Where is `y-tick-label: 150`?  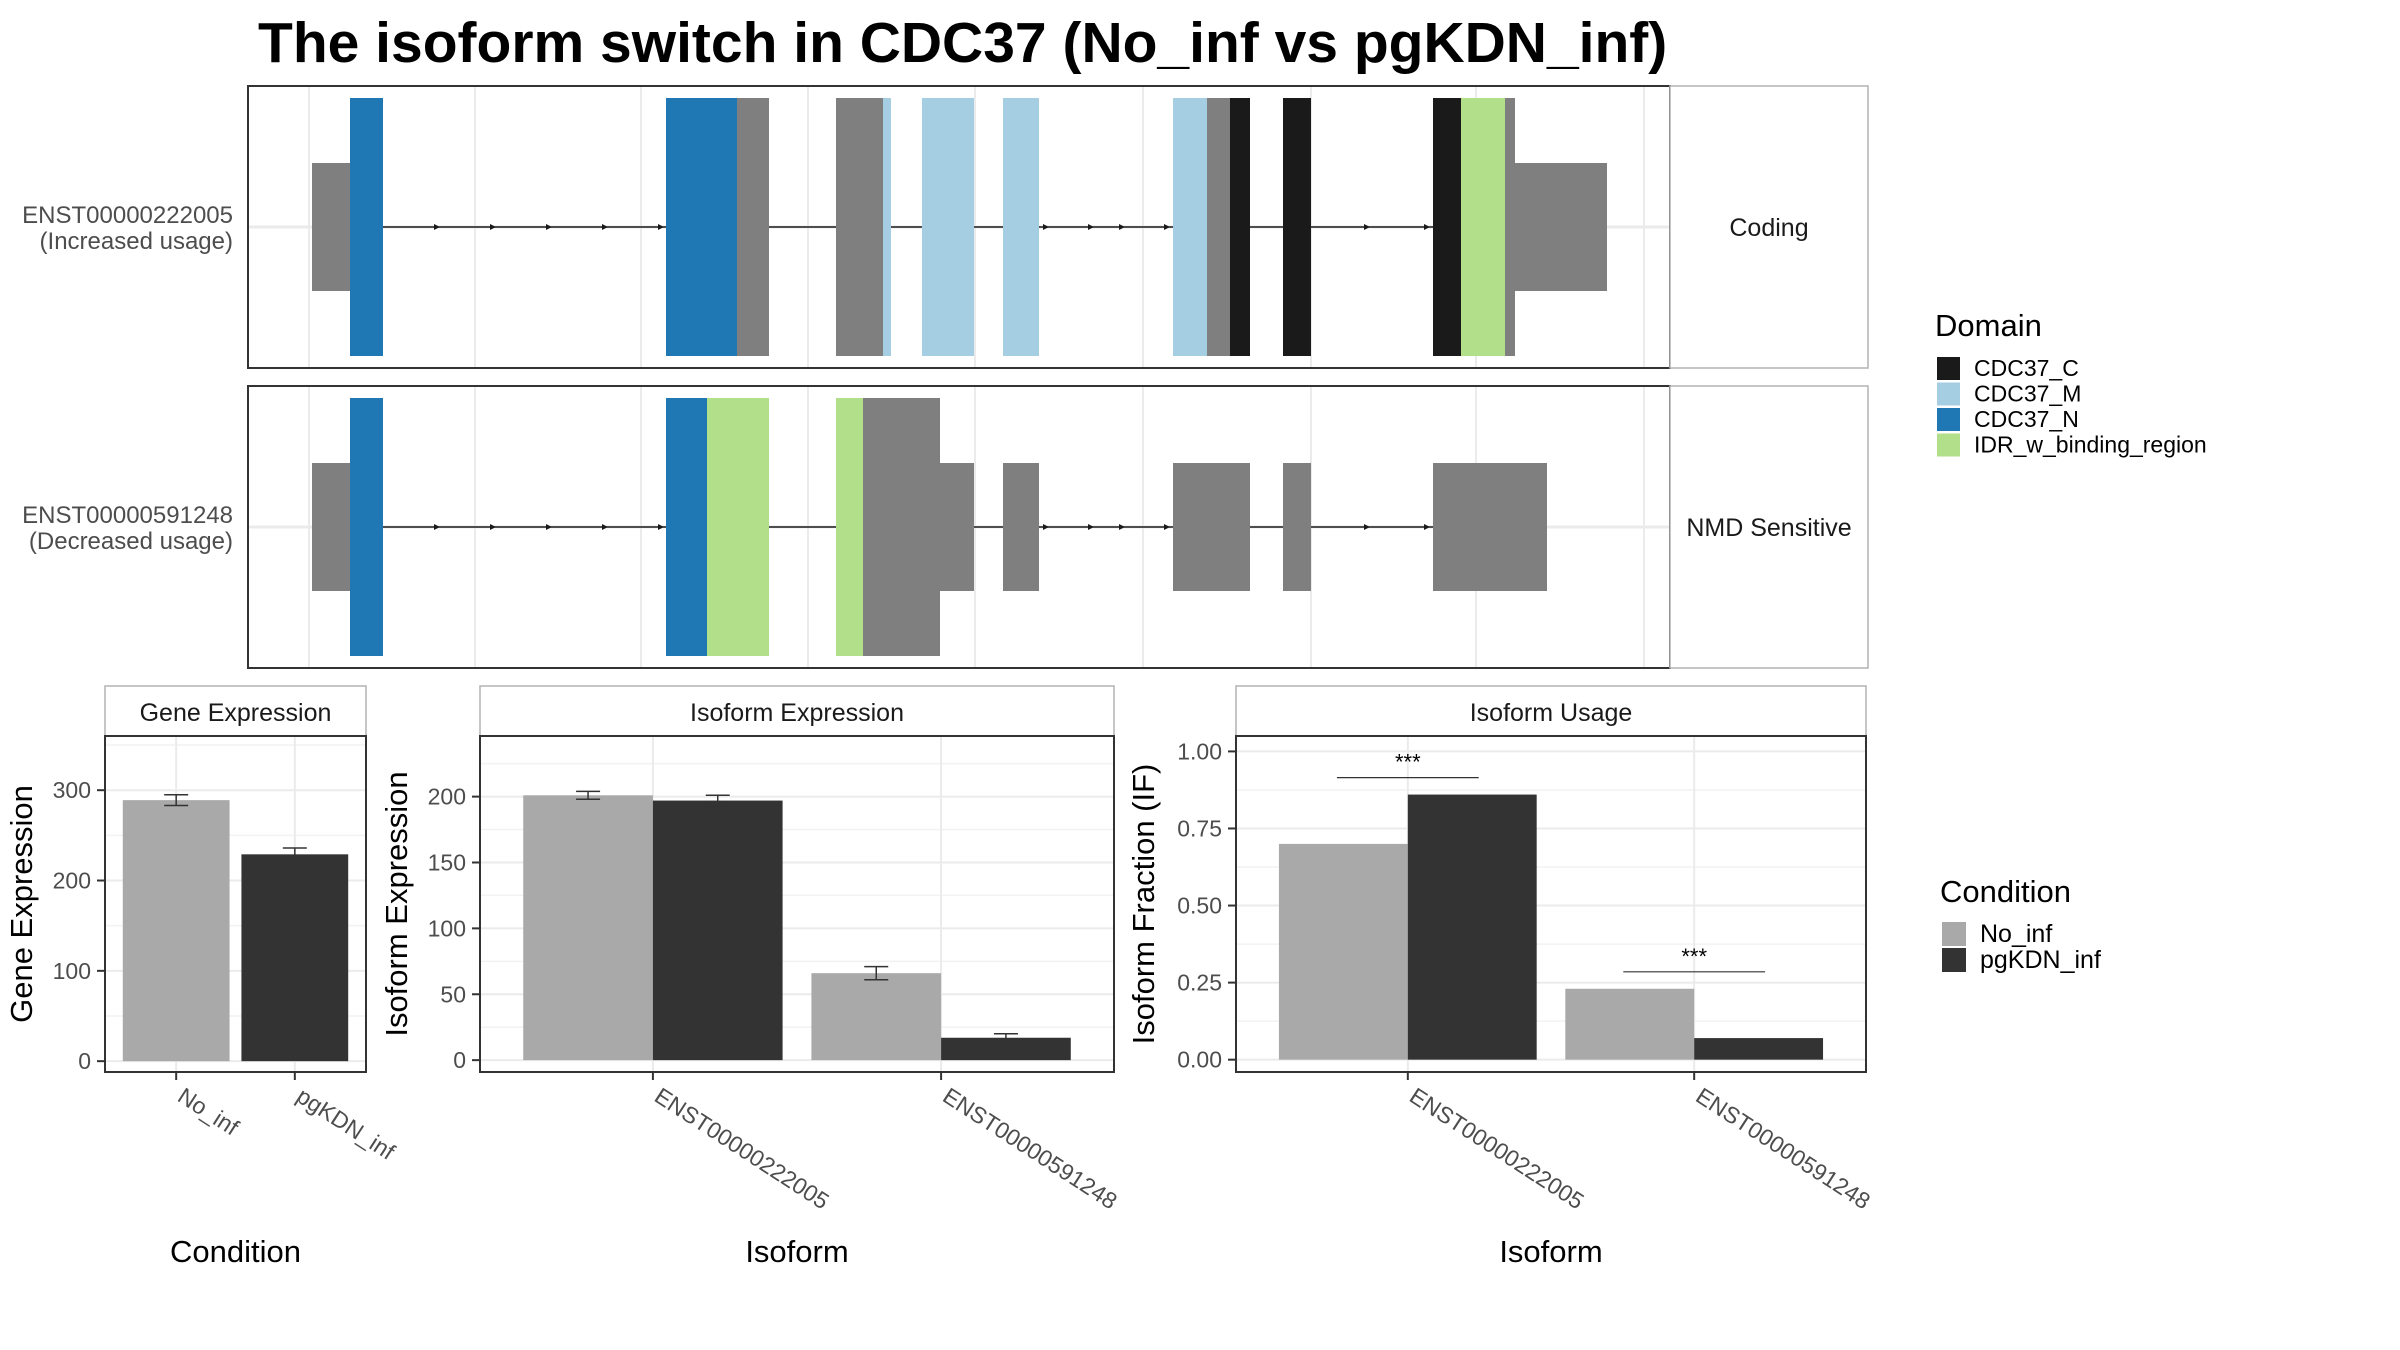
y-tick-label: 150 is located at coordinates (447, 862).